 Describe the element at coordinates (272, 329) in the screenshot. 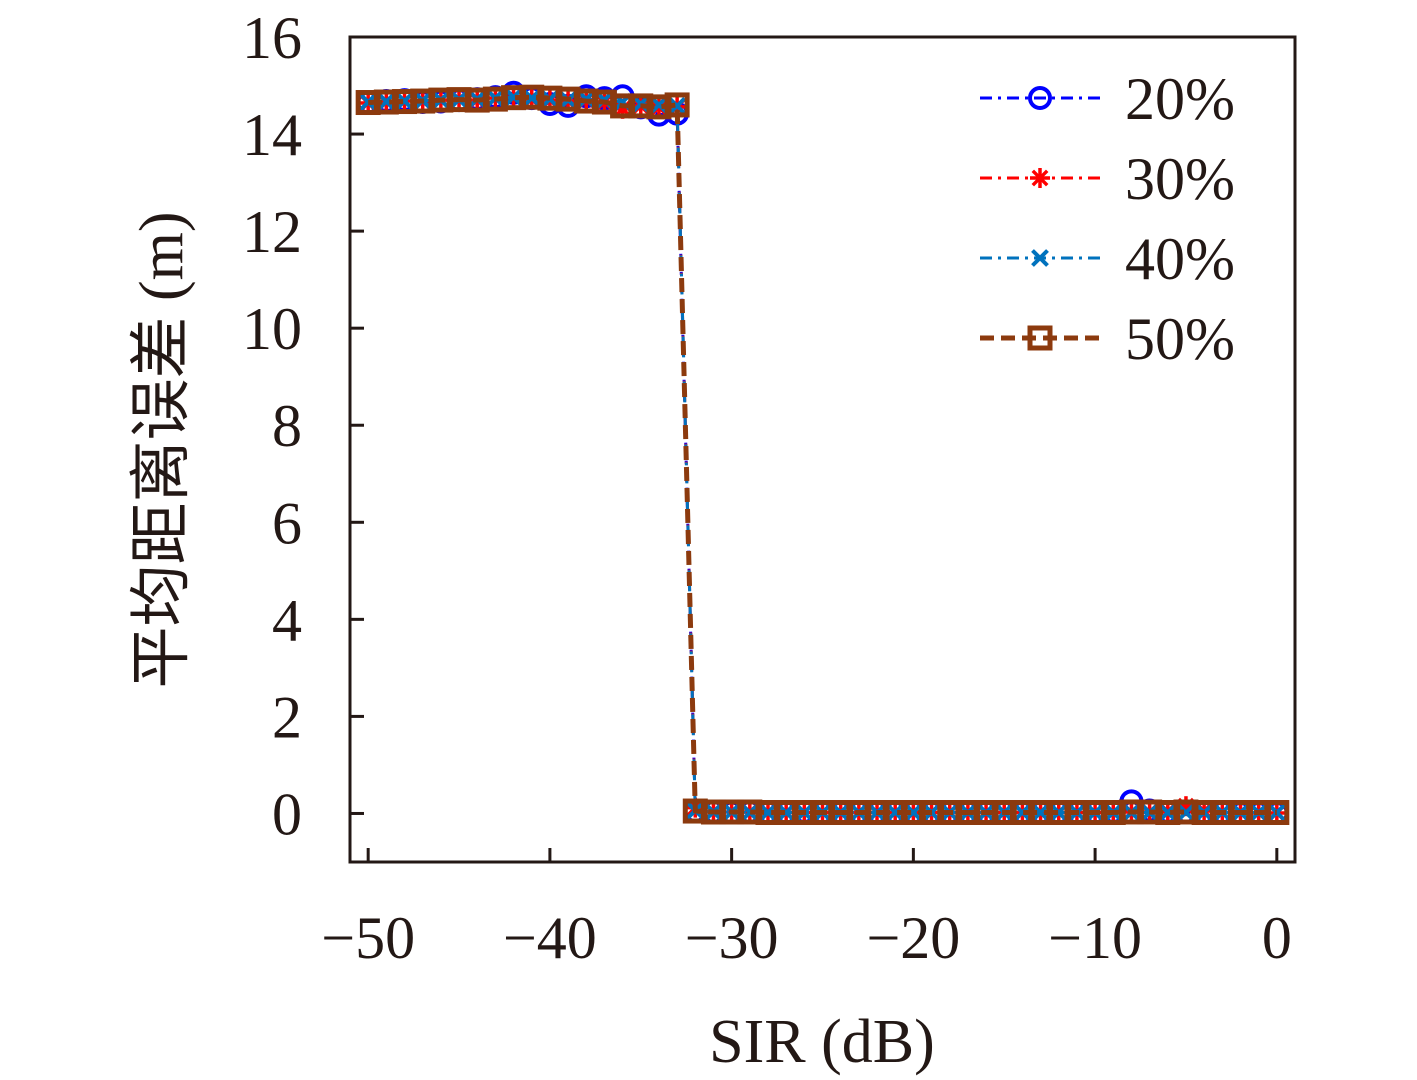

I see `y-tick-label: 10` at that location.